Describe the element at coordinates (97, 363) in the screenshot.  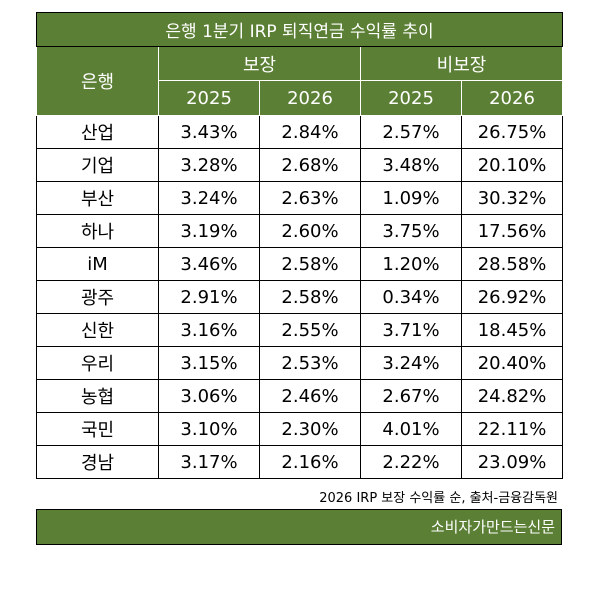
I see `bank-name-cell: 우리` at that location.